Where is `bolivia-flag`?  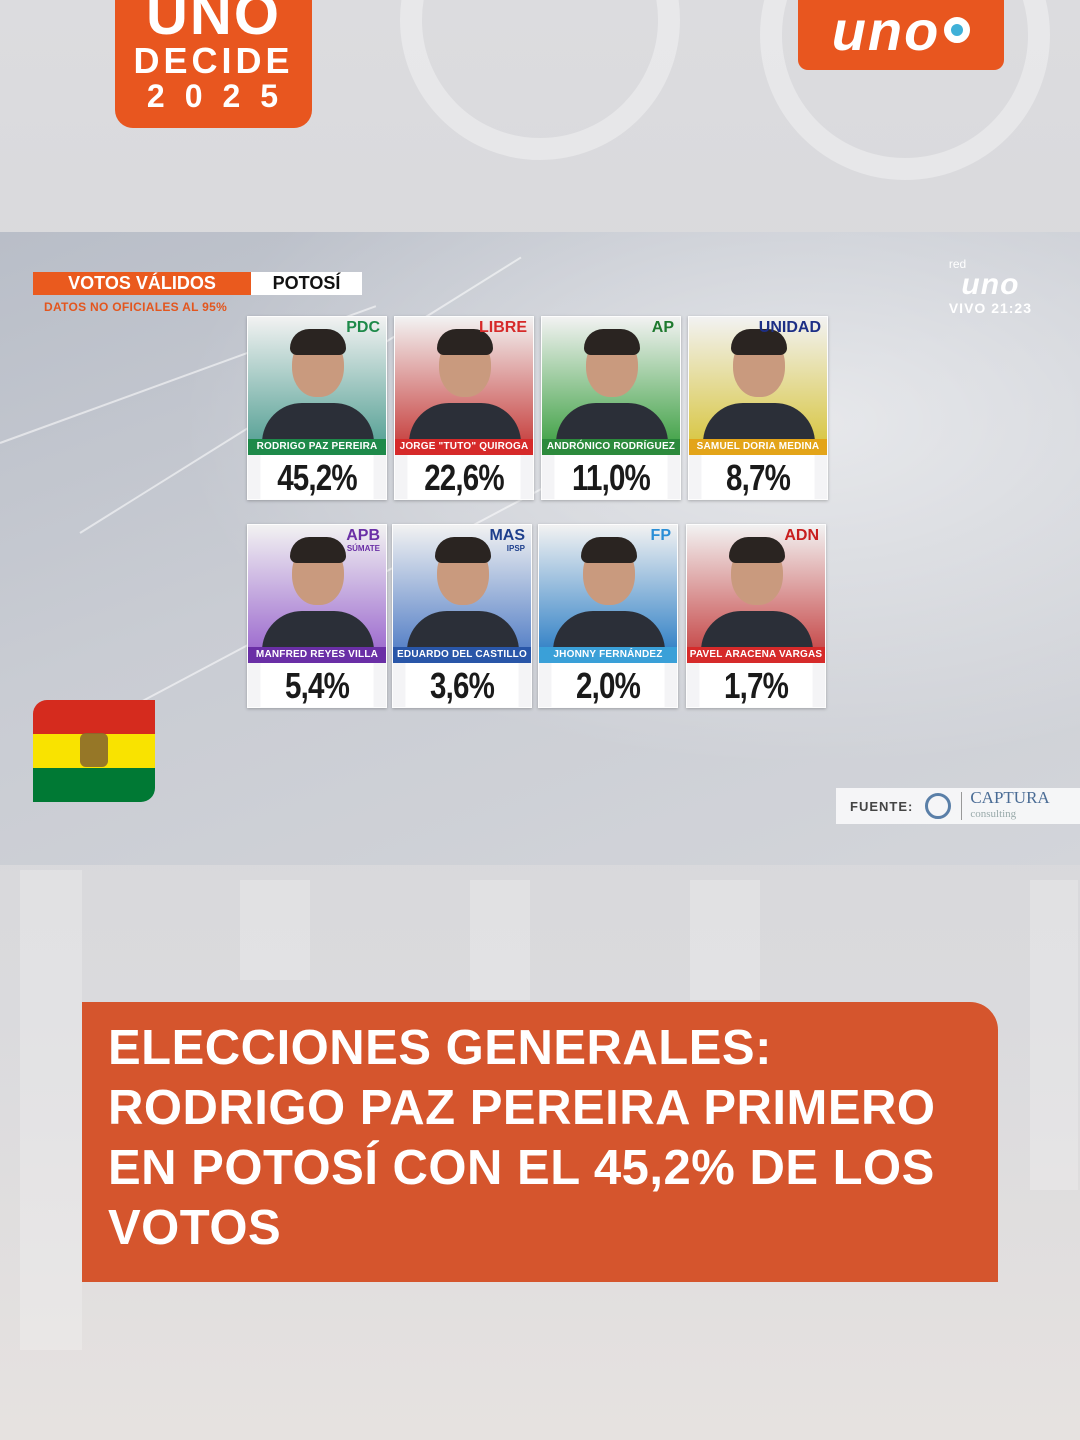
bolivia-flag is located at coordinates (94, 751).